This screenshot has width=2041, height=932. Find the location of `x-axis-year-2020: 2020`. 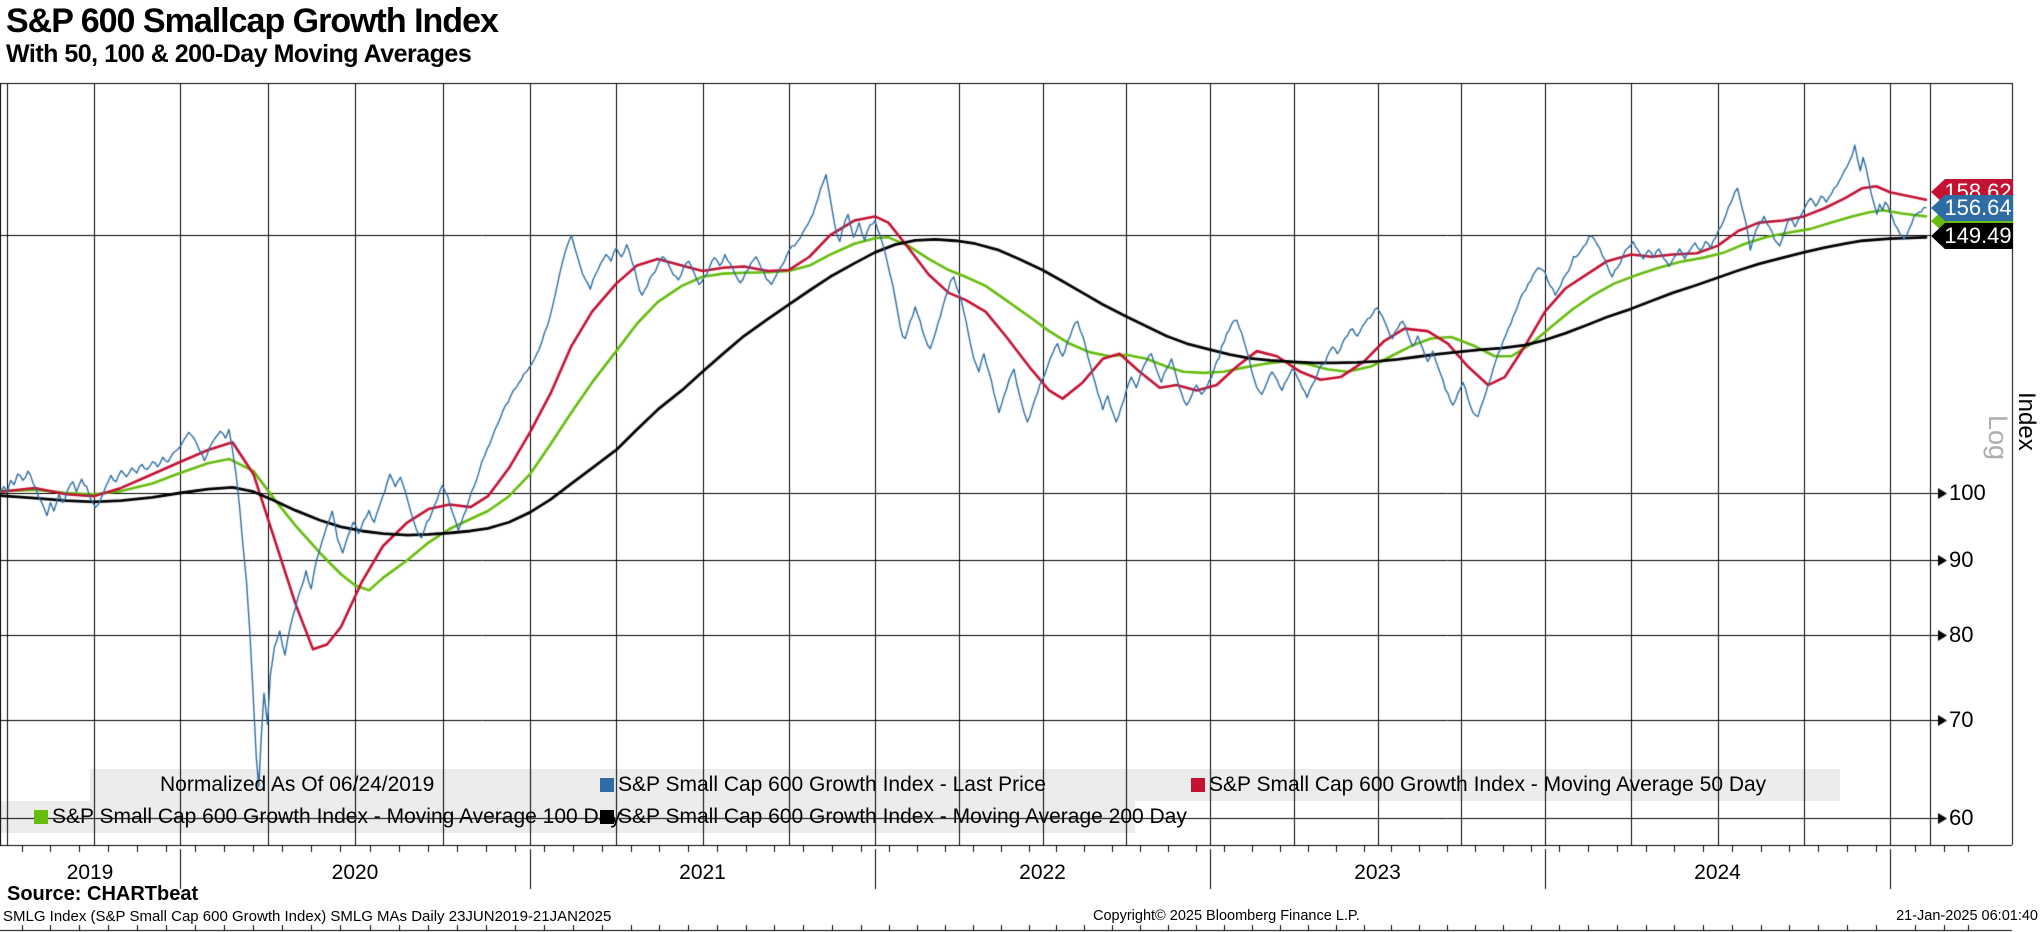

x-axis-year-2020: 2020 is located at coordinates (355, 872).